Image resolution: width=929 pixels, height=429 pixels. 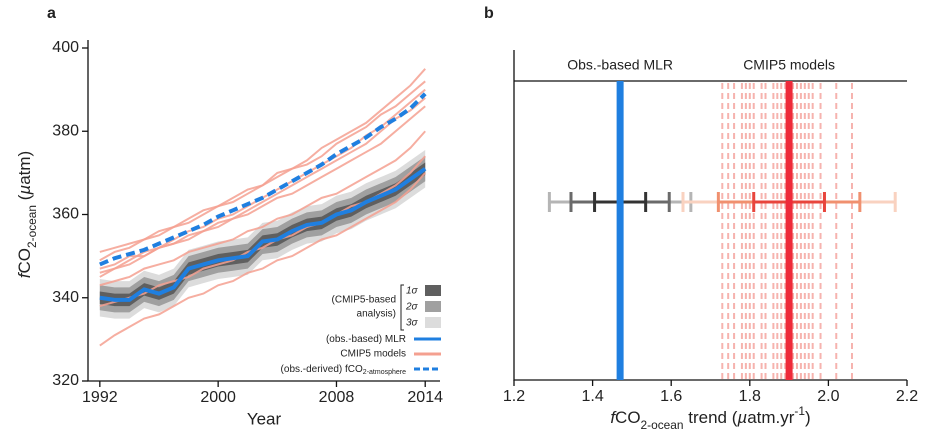 I want to click on legend-label: 2σ, so click(x=412, y=307).